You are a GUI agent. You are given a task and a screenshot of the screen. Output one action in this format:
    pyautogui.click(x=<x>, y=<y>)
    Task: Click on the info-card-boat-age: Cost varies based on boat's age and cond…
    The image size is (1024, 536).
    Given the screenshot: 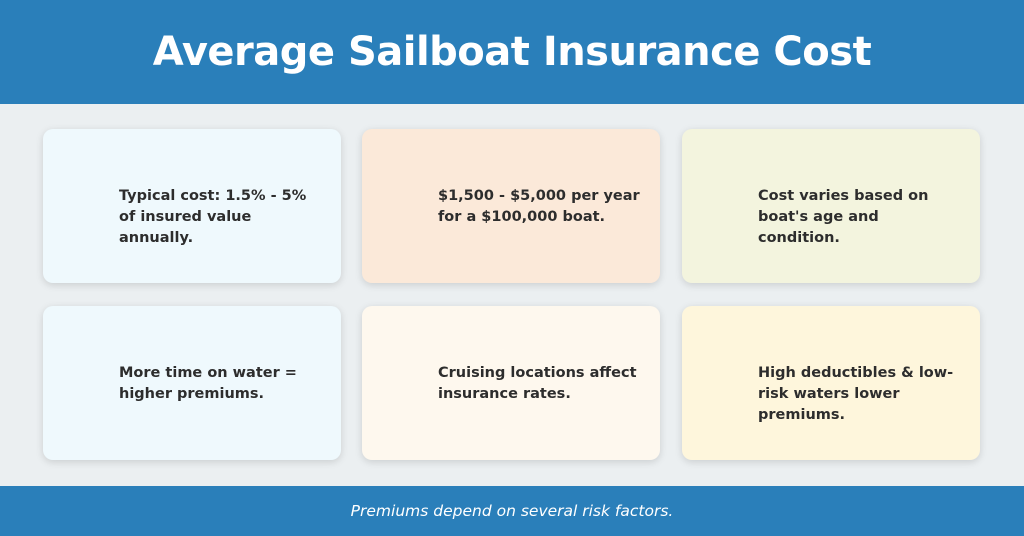 What is the action you would take?
    pyautogui.click(x=831, y=206)
    